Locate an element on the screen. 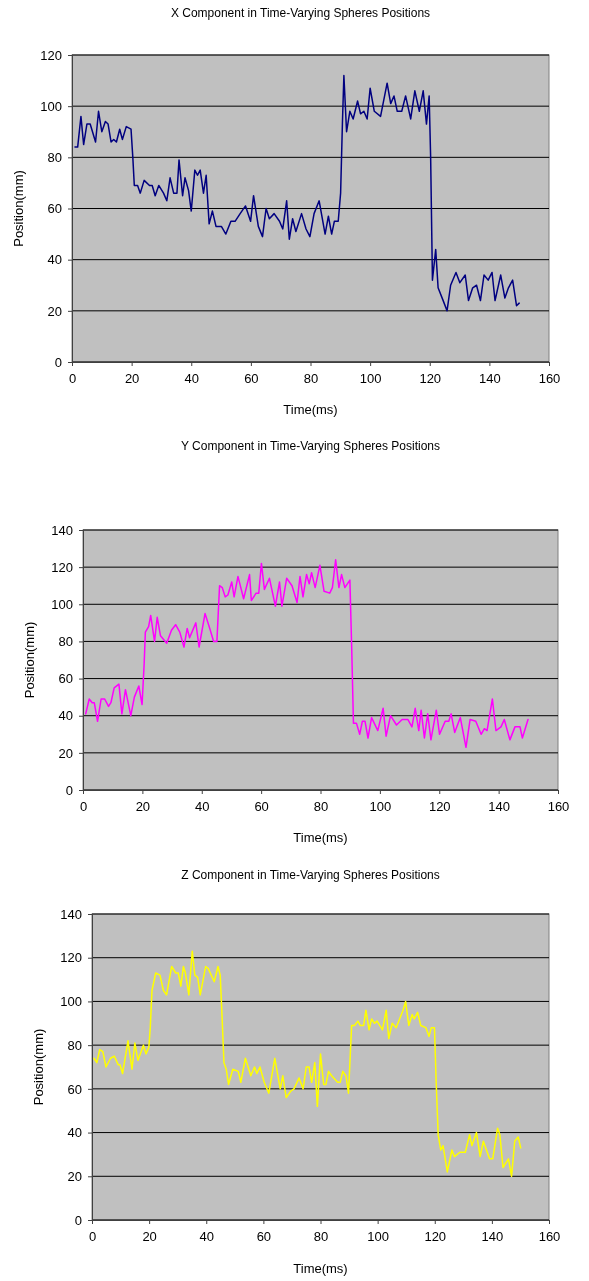 This screenshot has width=589, height=1281. x-tick-label: 0 is located at coordinates (92, 1237).